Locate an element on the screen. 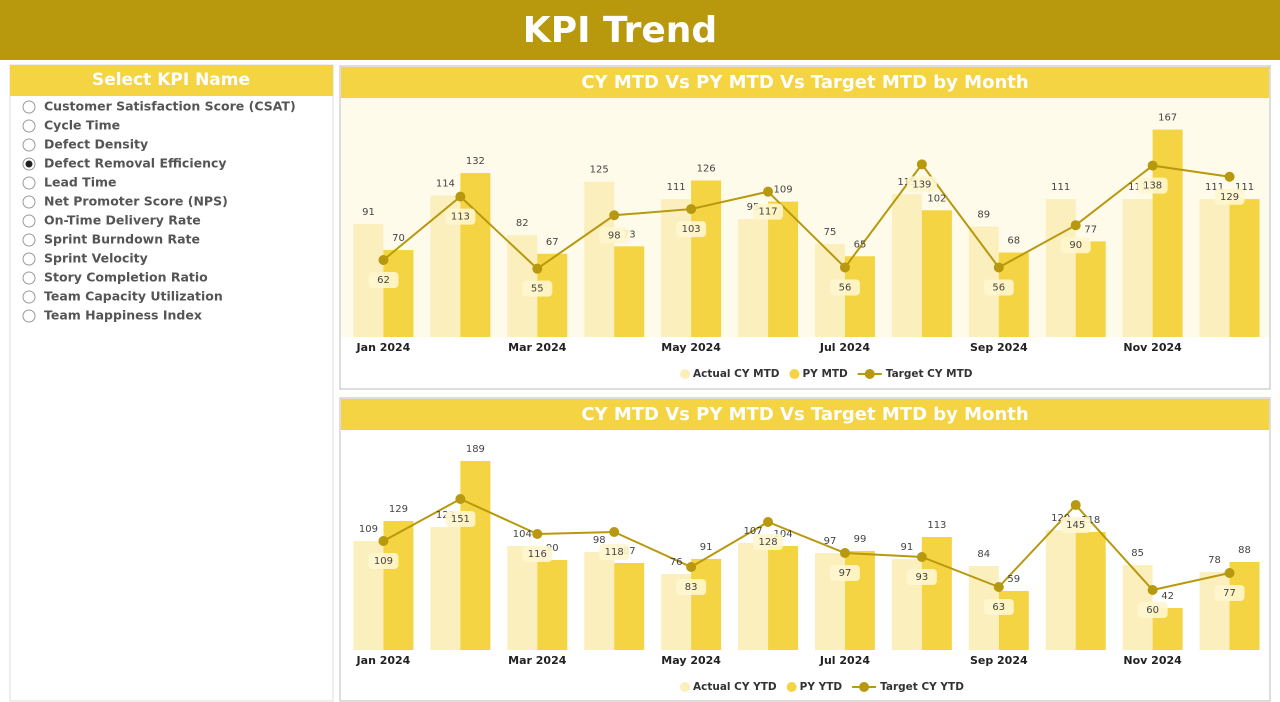 The height and width of the screenshot is (702, 1280). data-label: 102 is located at coordinates (936, 198).